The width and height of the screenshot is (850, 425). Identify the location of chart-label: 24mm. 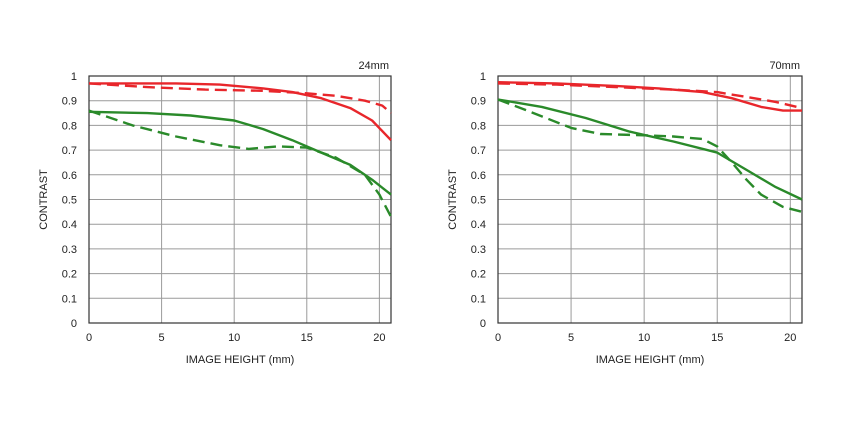
(373, 66).